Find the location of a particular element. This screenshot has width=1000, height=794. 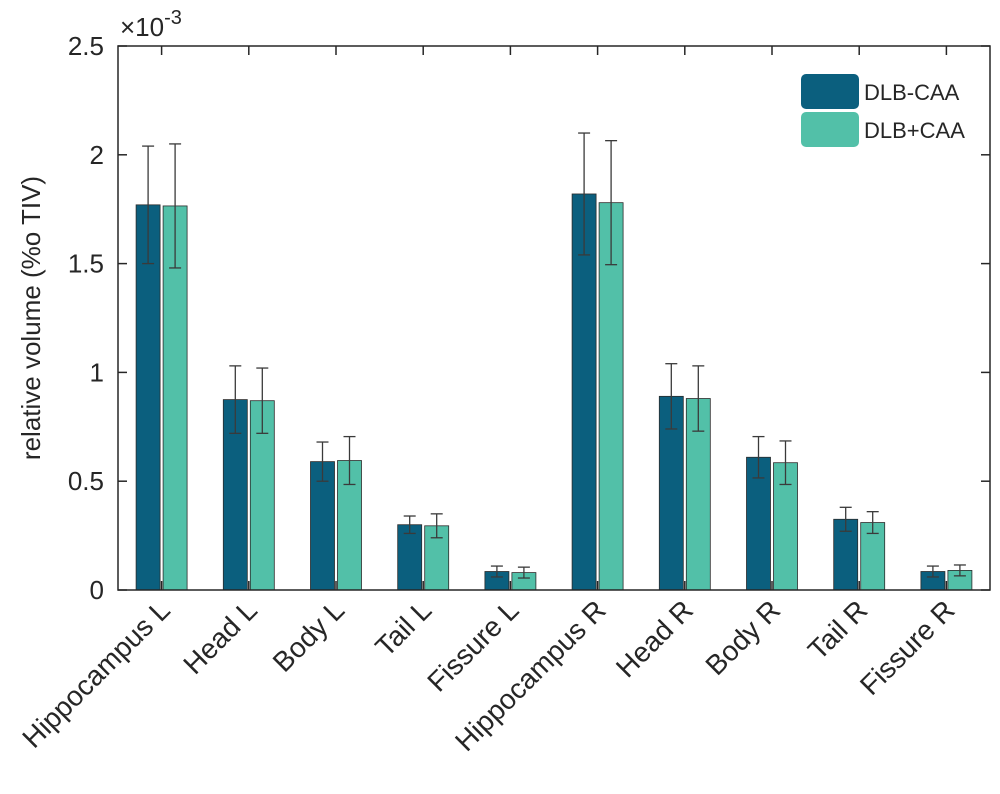

legend-label-dlb-plus-caa: DLB+CAA is located at coordinates (914, 130).